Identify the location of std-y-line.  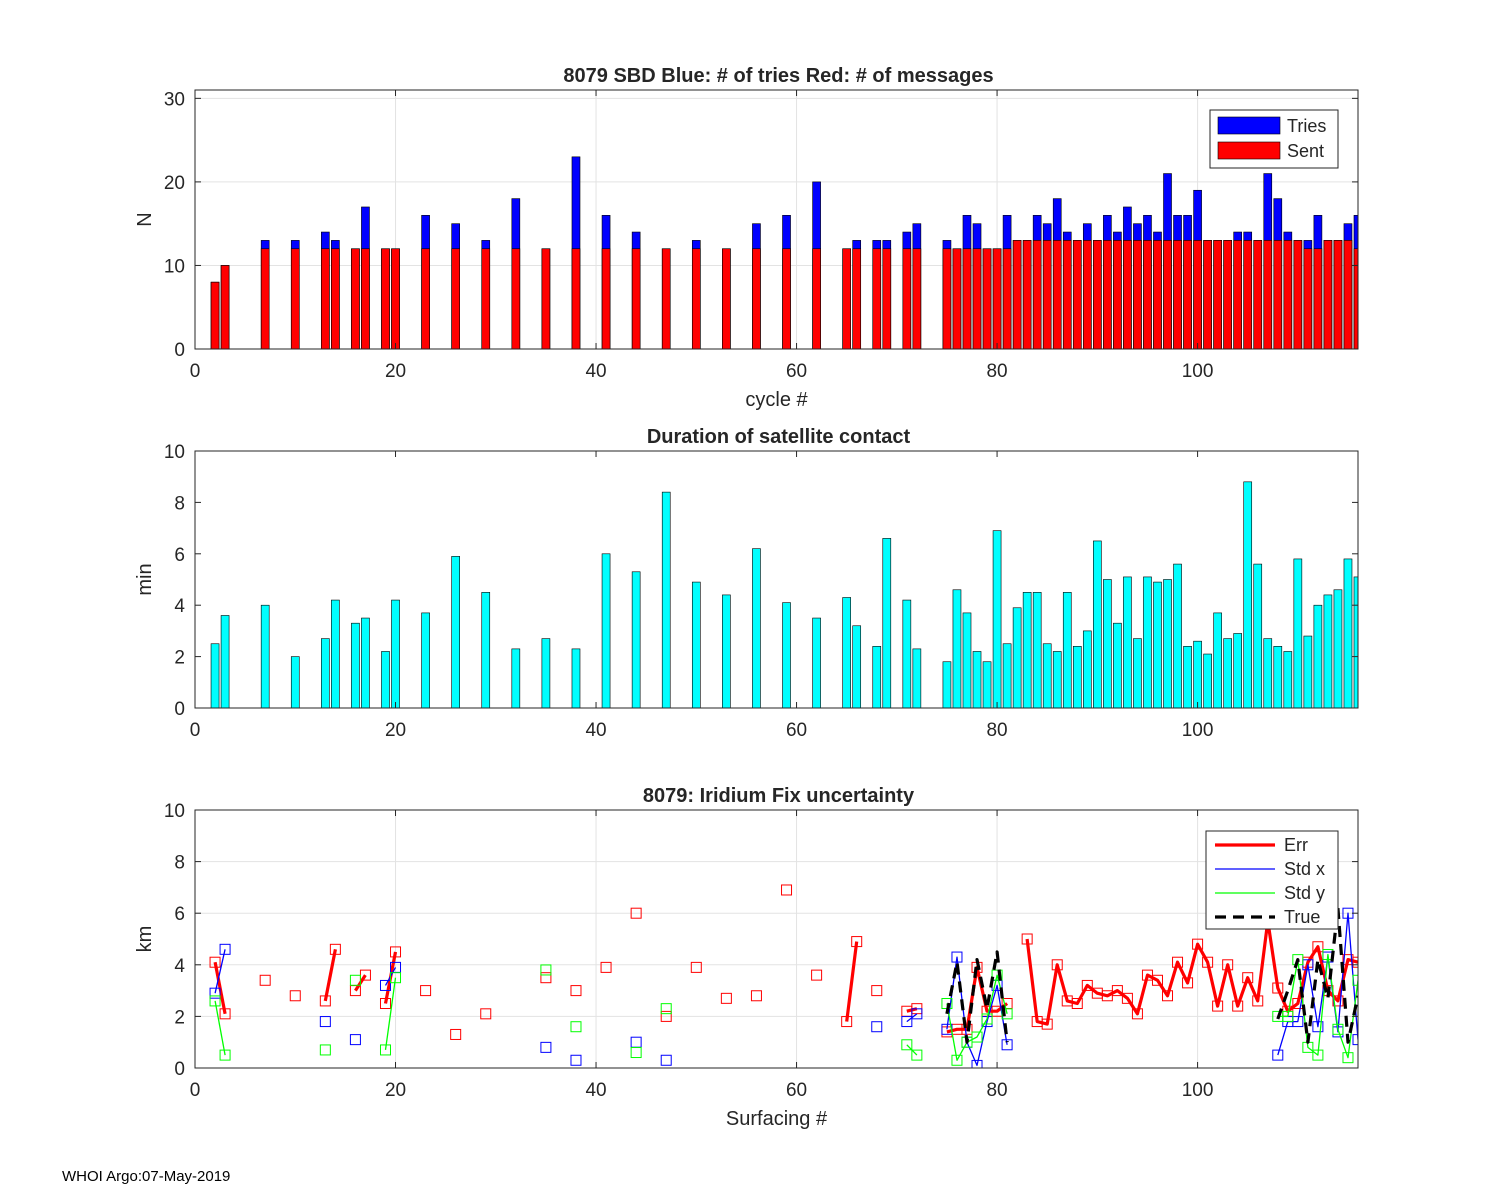
(390, 1013).